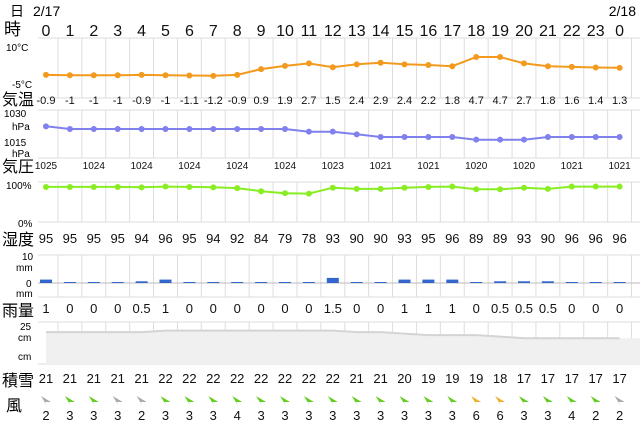 The width and height of the screenshot is (640, 424). What do you see at coordinates (24, 268) in the screenshot?
I see `precip-axis-top-unit: mm` at bounding box center [24, 268].